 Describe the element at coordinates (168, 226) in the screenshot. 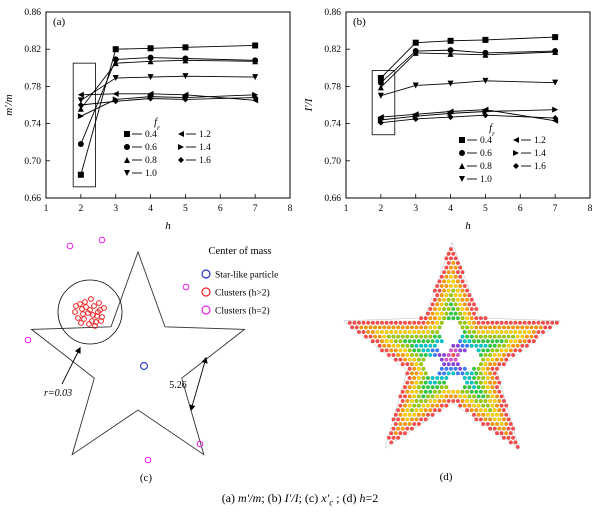

I see `x-axis-label: h` at that location.